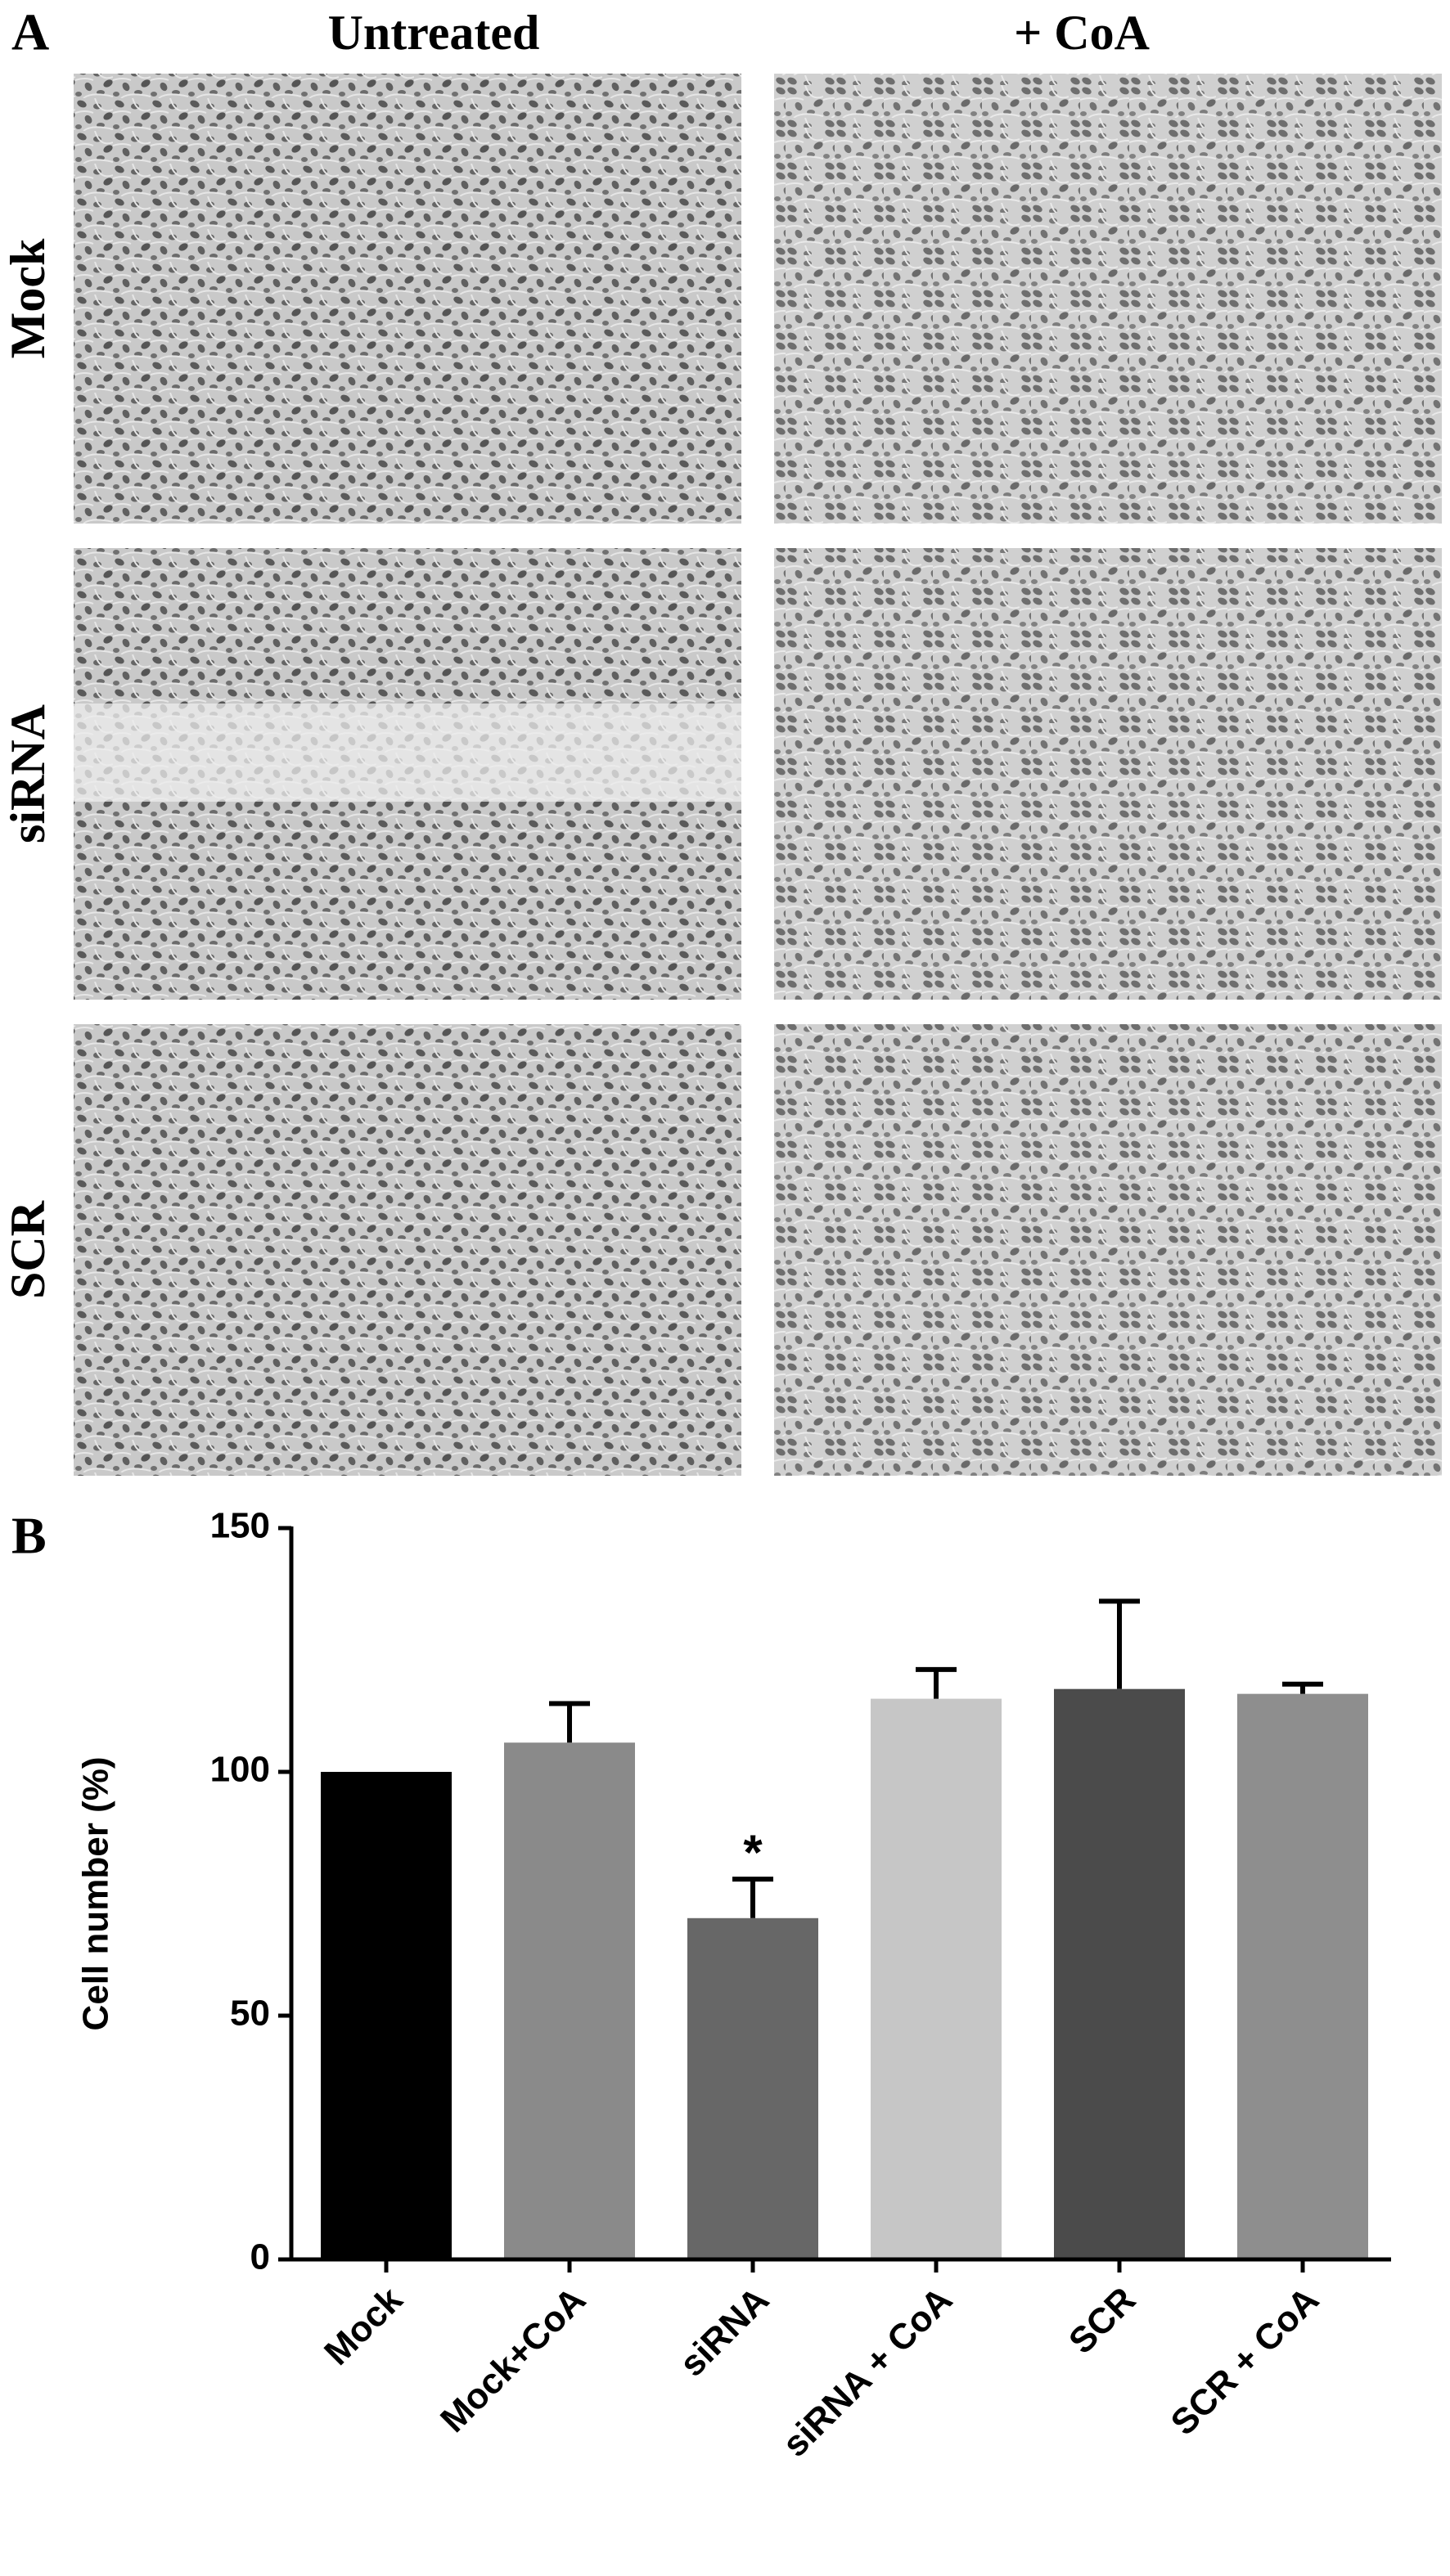 The height and width of the screenshot is (2576, 1450). I want to click on wound-gap, so click(407, 753).